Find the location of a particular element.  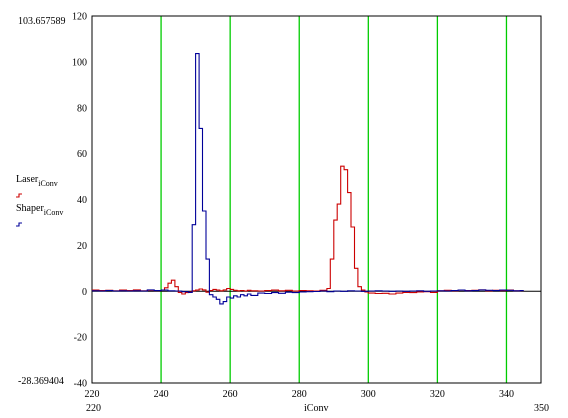

legend-label-laser: Laser is located at coordinates (27, 179).